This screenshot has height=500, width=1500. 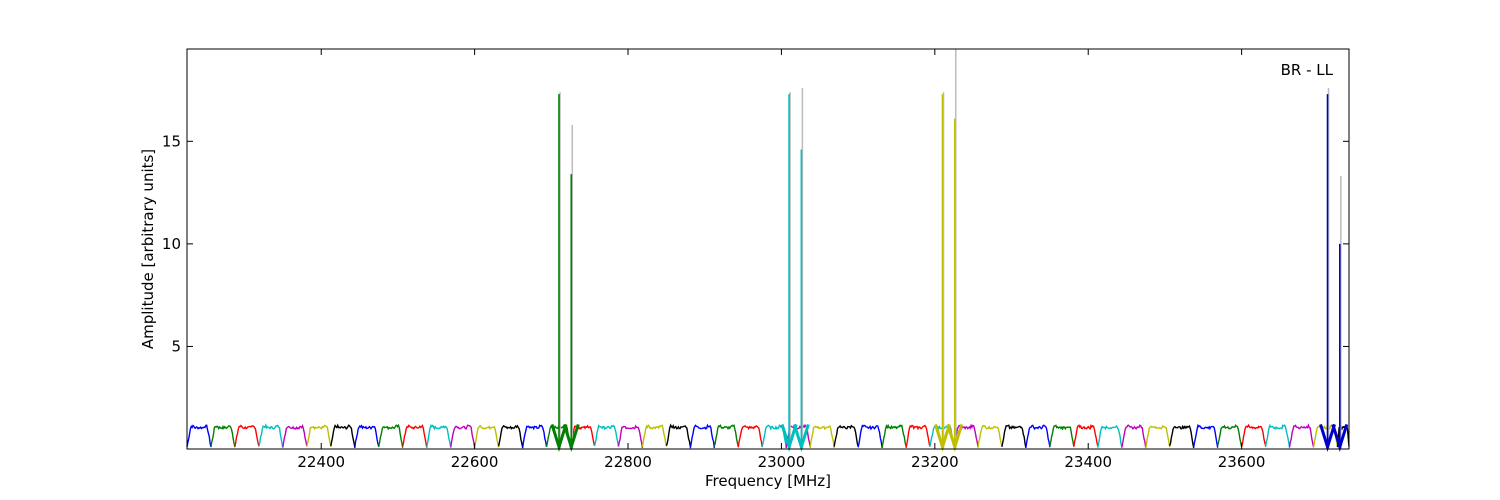 I want to click on x-tick-label: 22800, so click(x=628, y=462).